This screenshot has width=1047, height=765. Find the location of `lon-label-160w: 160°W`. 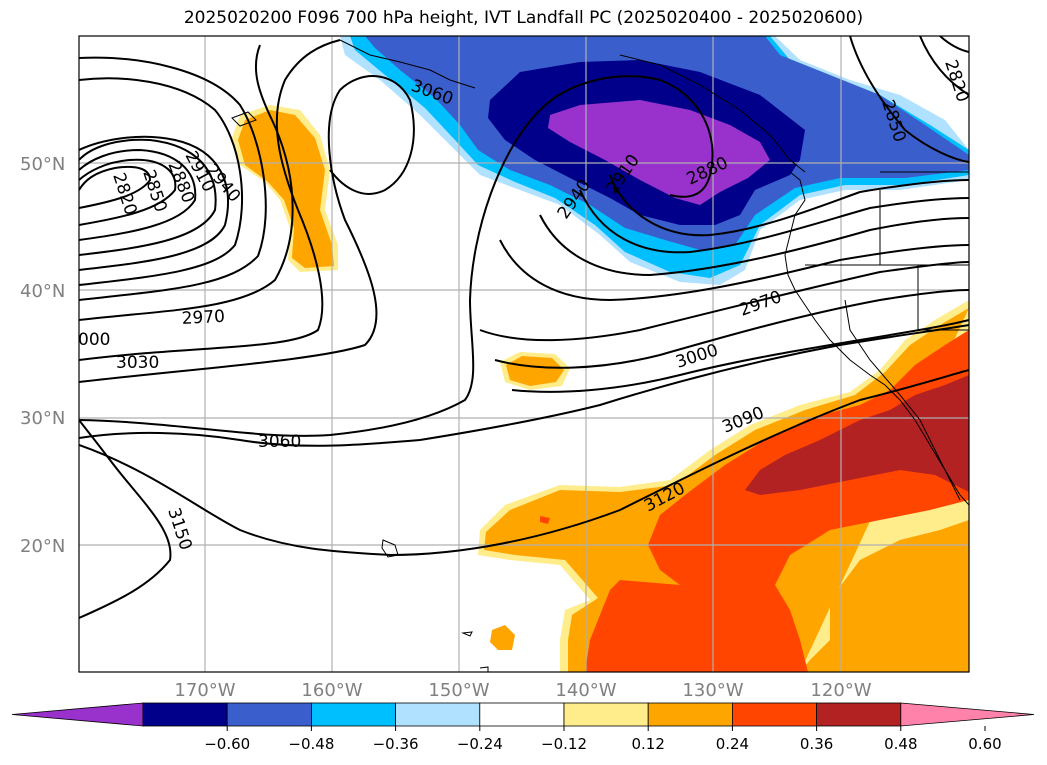

lon-label-160w: 160°W is located at coordinates (331, 690).